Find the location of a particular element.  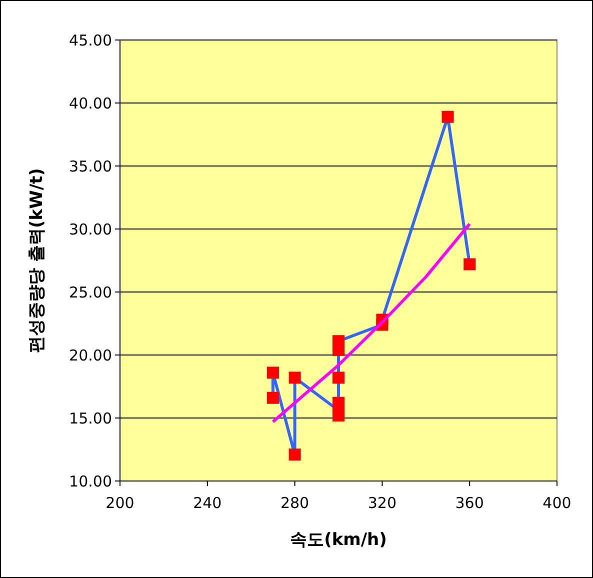

x-tick-label: 400 is located at coordinates (557, 503).